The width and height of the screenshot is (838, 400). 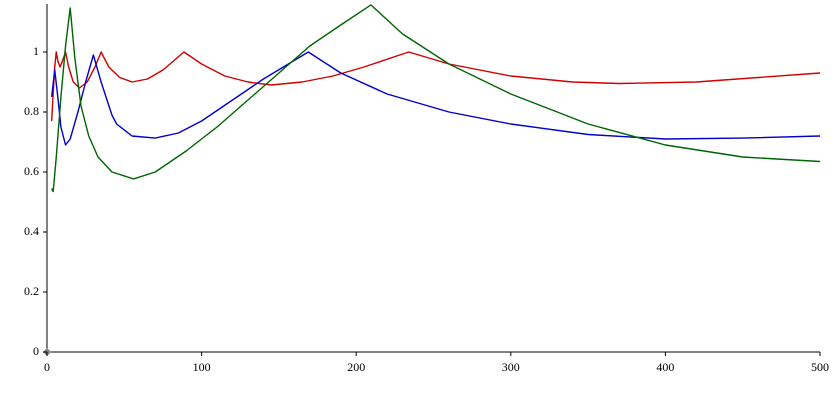 What do you see at coordinates (665, 367) in the screenshot?
I see `x-tick-label: 400` at bounding box center [665, 367].